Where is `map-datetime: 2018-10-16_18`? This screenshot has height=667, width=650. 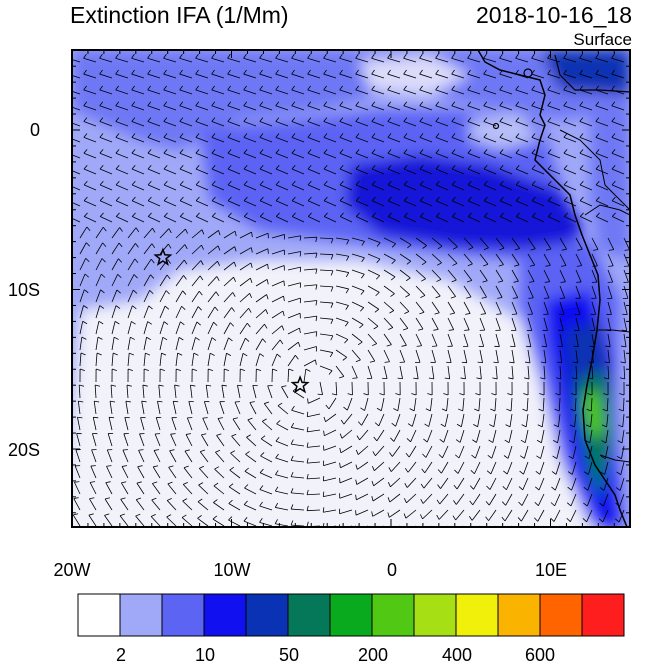
map-datetime: 2018-10-16_18 is located at coordinates (553, 15).